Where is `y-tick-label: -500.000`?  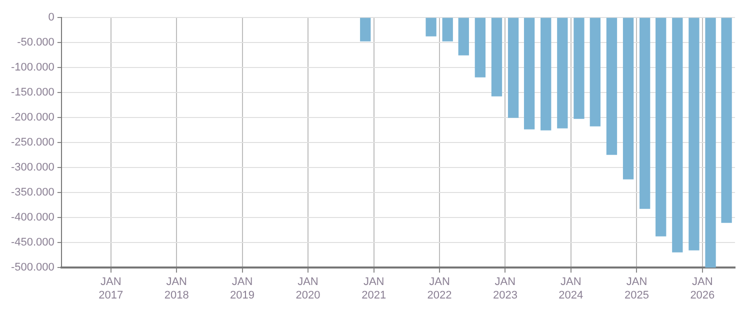
y-tick-label: -500.000 is located at coordinates (32, 268).